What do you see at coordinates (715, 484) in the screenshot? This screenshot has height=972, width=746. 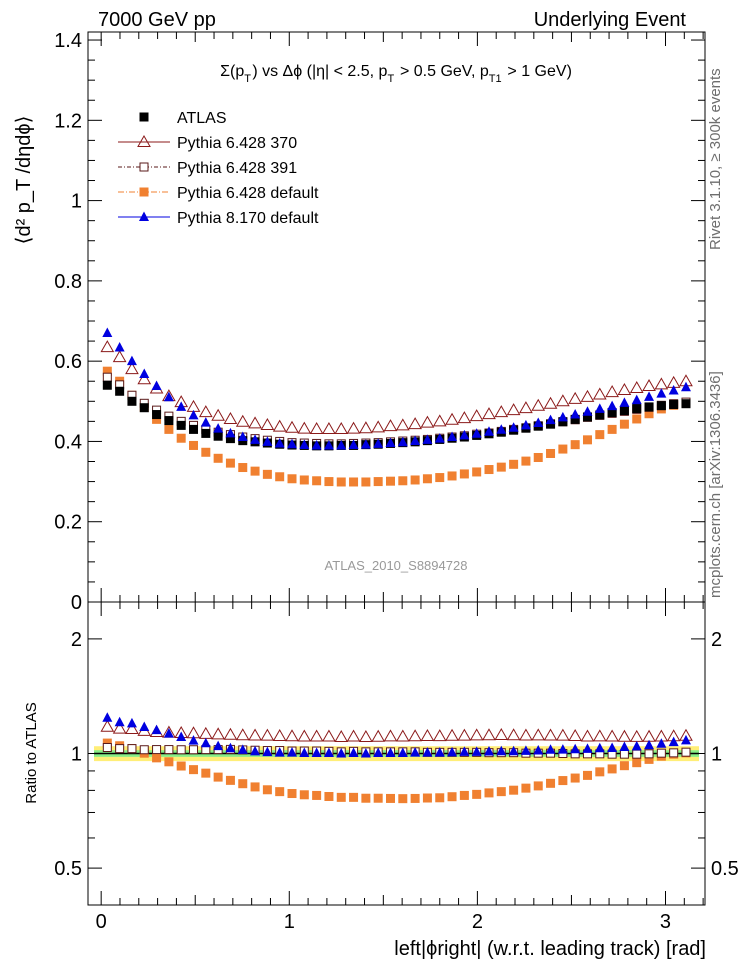 I see `mcplots-reference-label: mcplots.cern.ch [arXiv:1306.3436]` at bounding box center [715, 484].